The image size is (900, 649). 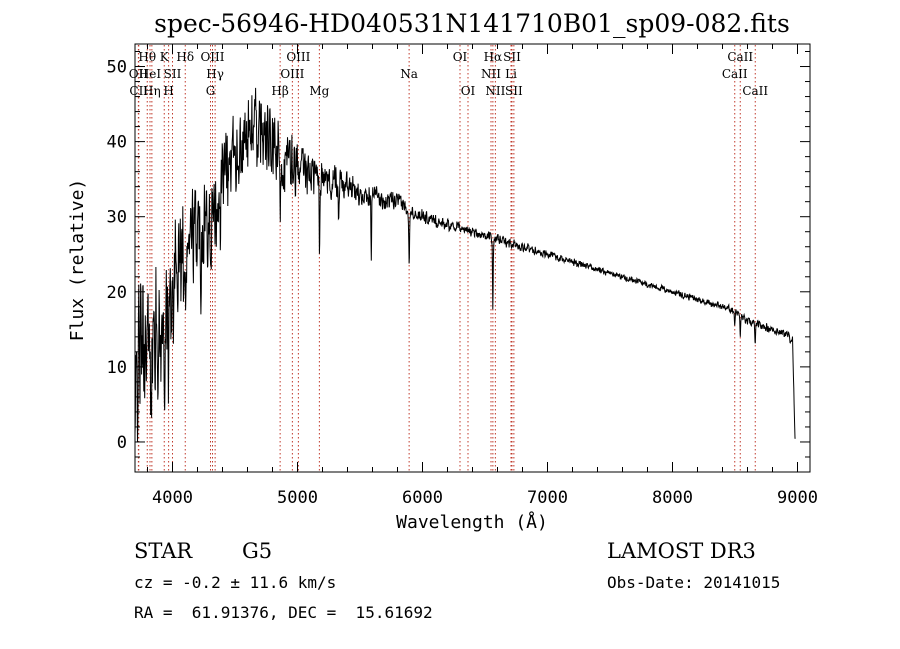 I want to click on spectral-line-label: Hγ, so click(x=215, y=74).